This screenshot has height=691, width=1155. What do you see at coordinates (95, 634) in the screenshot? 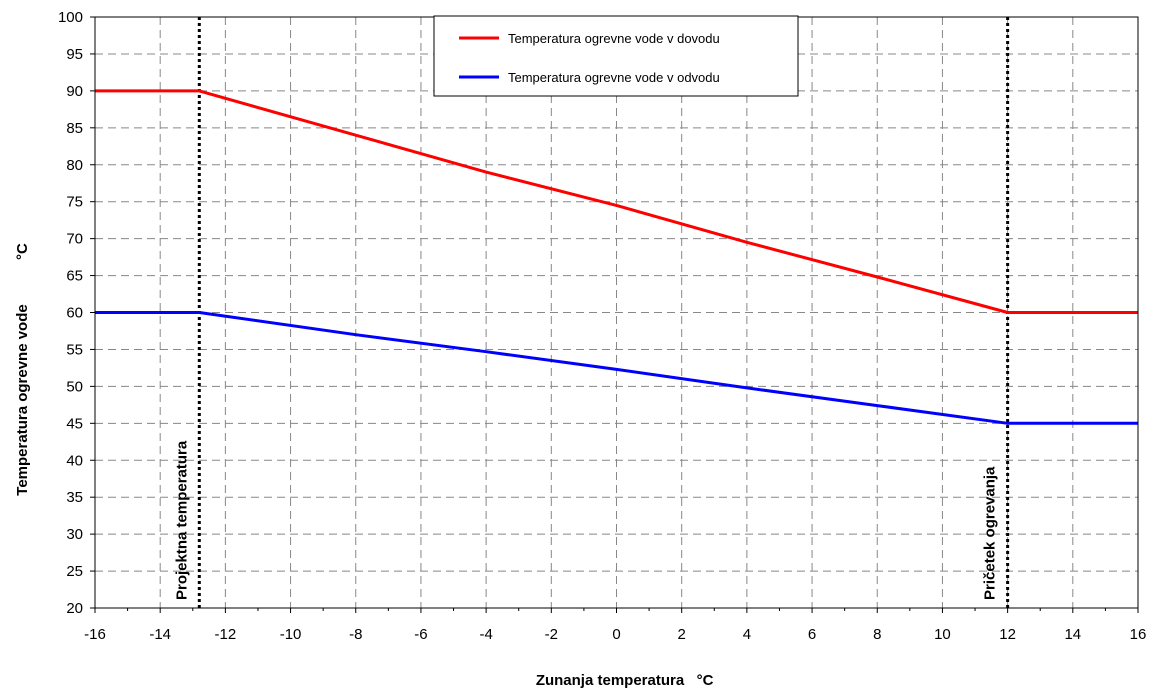
I see `x-tick-label: -16` at bounding box center [95, 634].